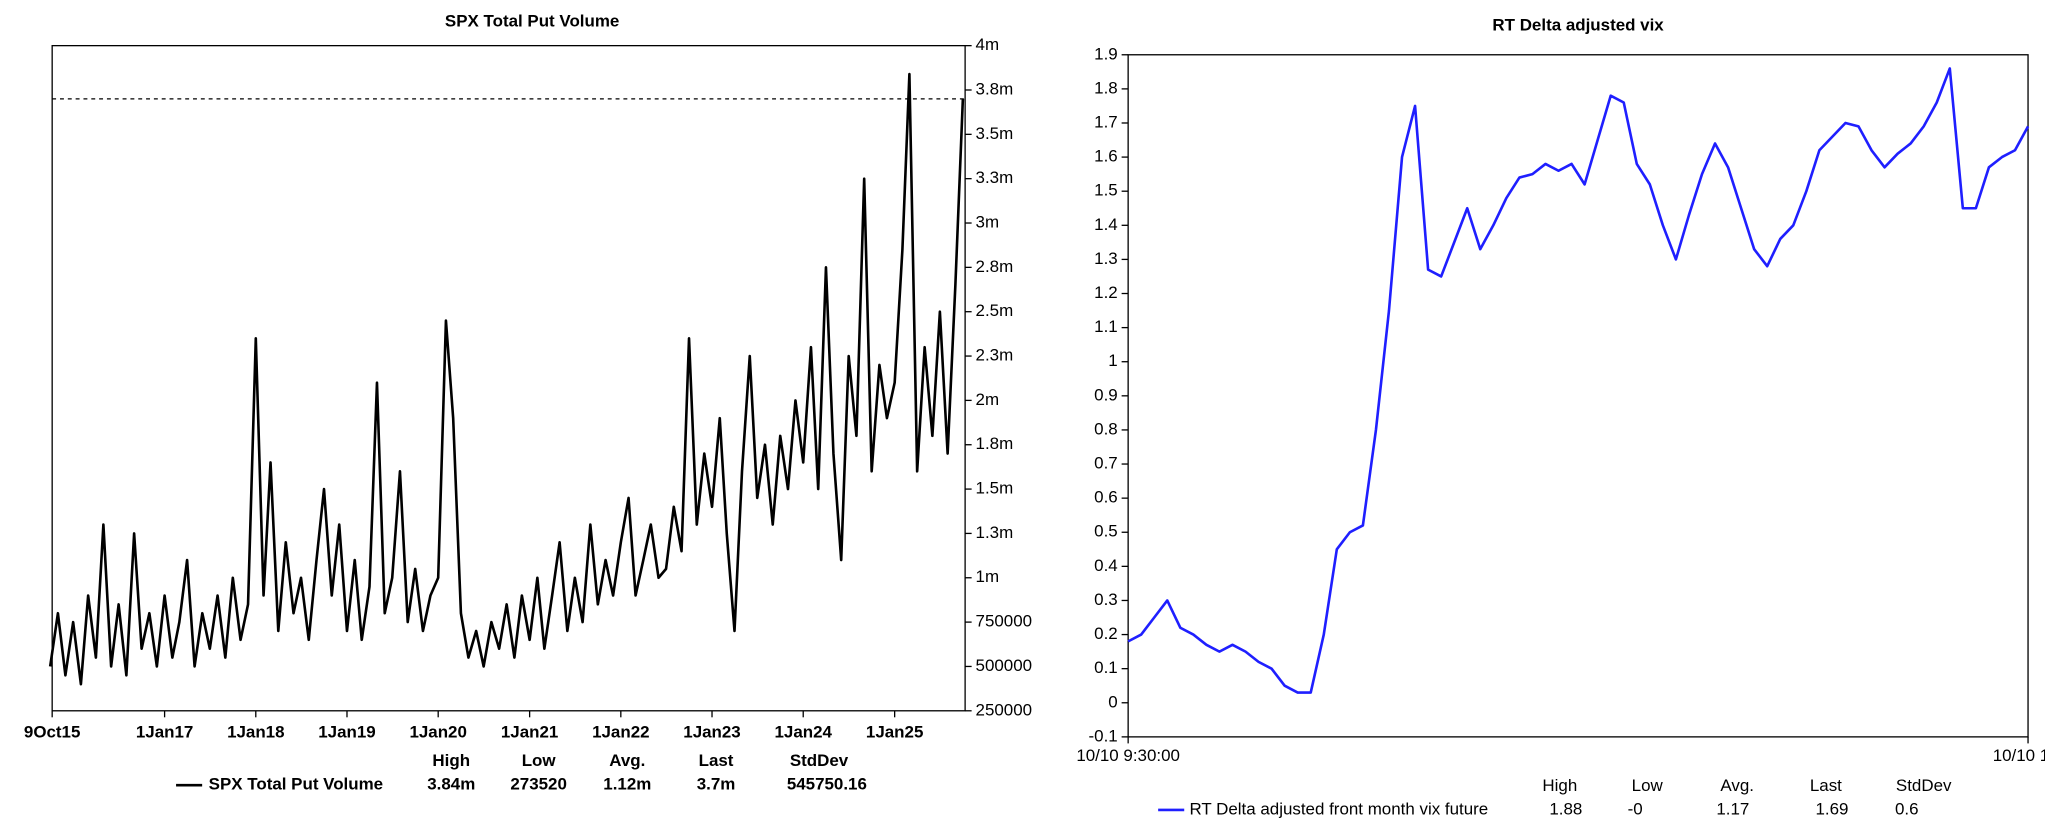 This screenshot has height=821, width=2045. What do you see at coordinates (995, 310) in the screenshot?
I see `y-tick-label: 2.5m` at bounding box center [995, 310].